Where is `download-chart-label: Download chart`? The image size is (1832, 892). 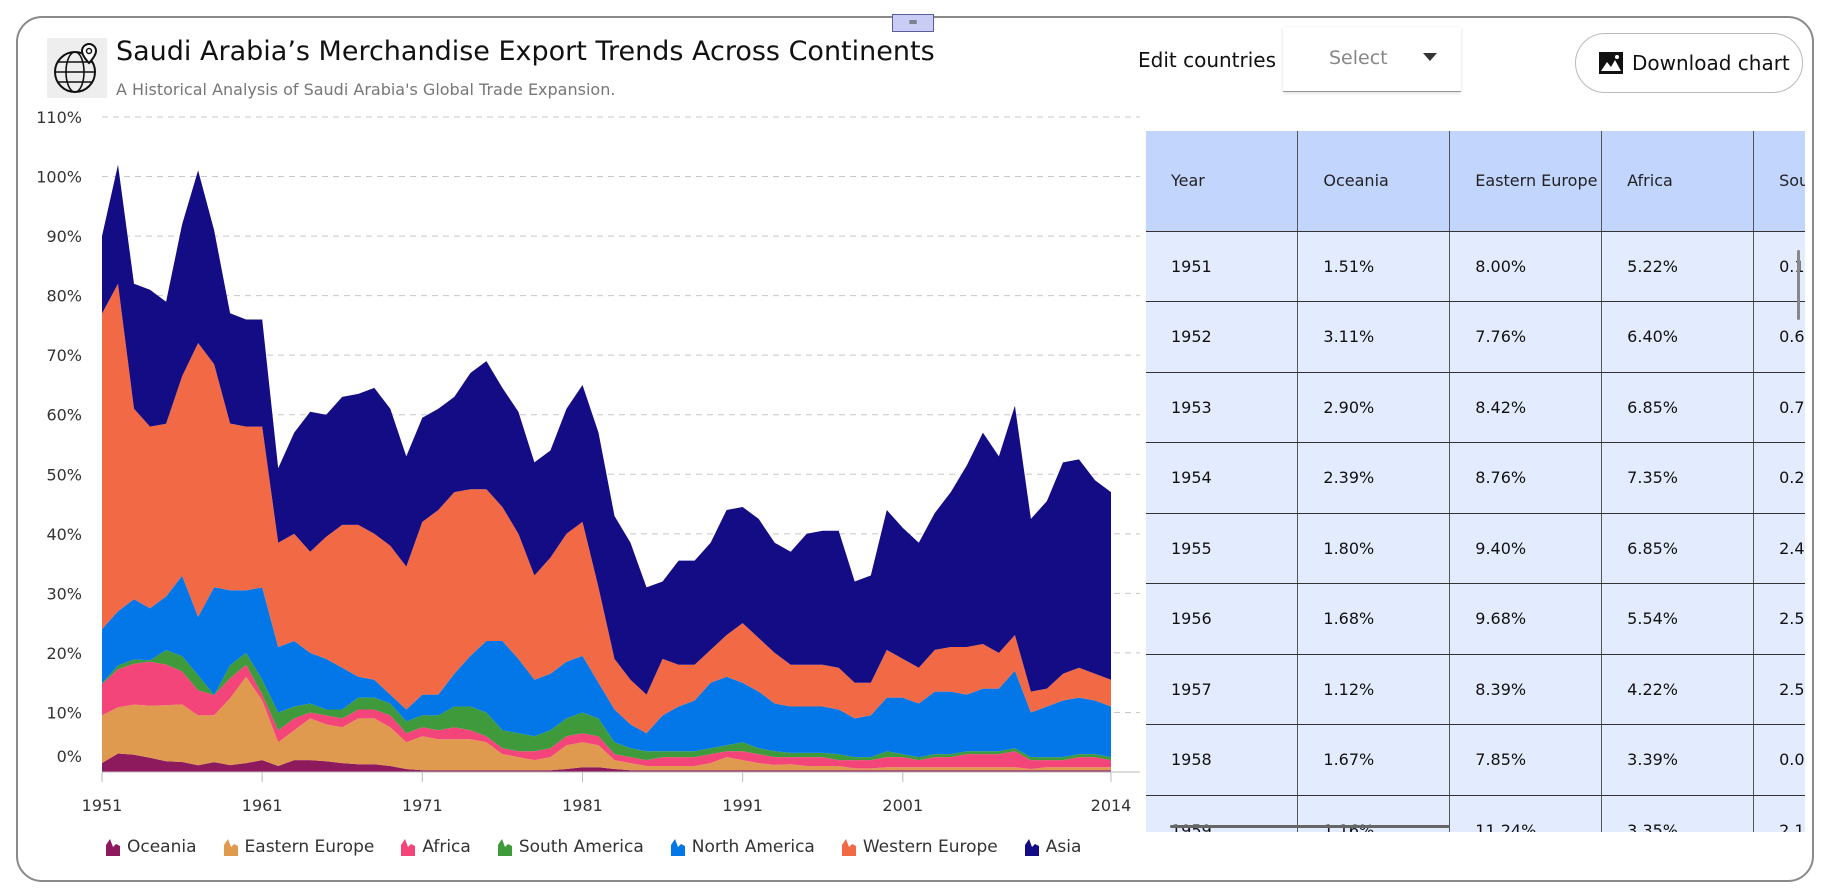 download-chart-label: Download chart is located at coordinates (1711, 63).